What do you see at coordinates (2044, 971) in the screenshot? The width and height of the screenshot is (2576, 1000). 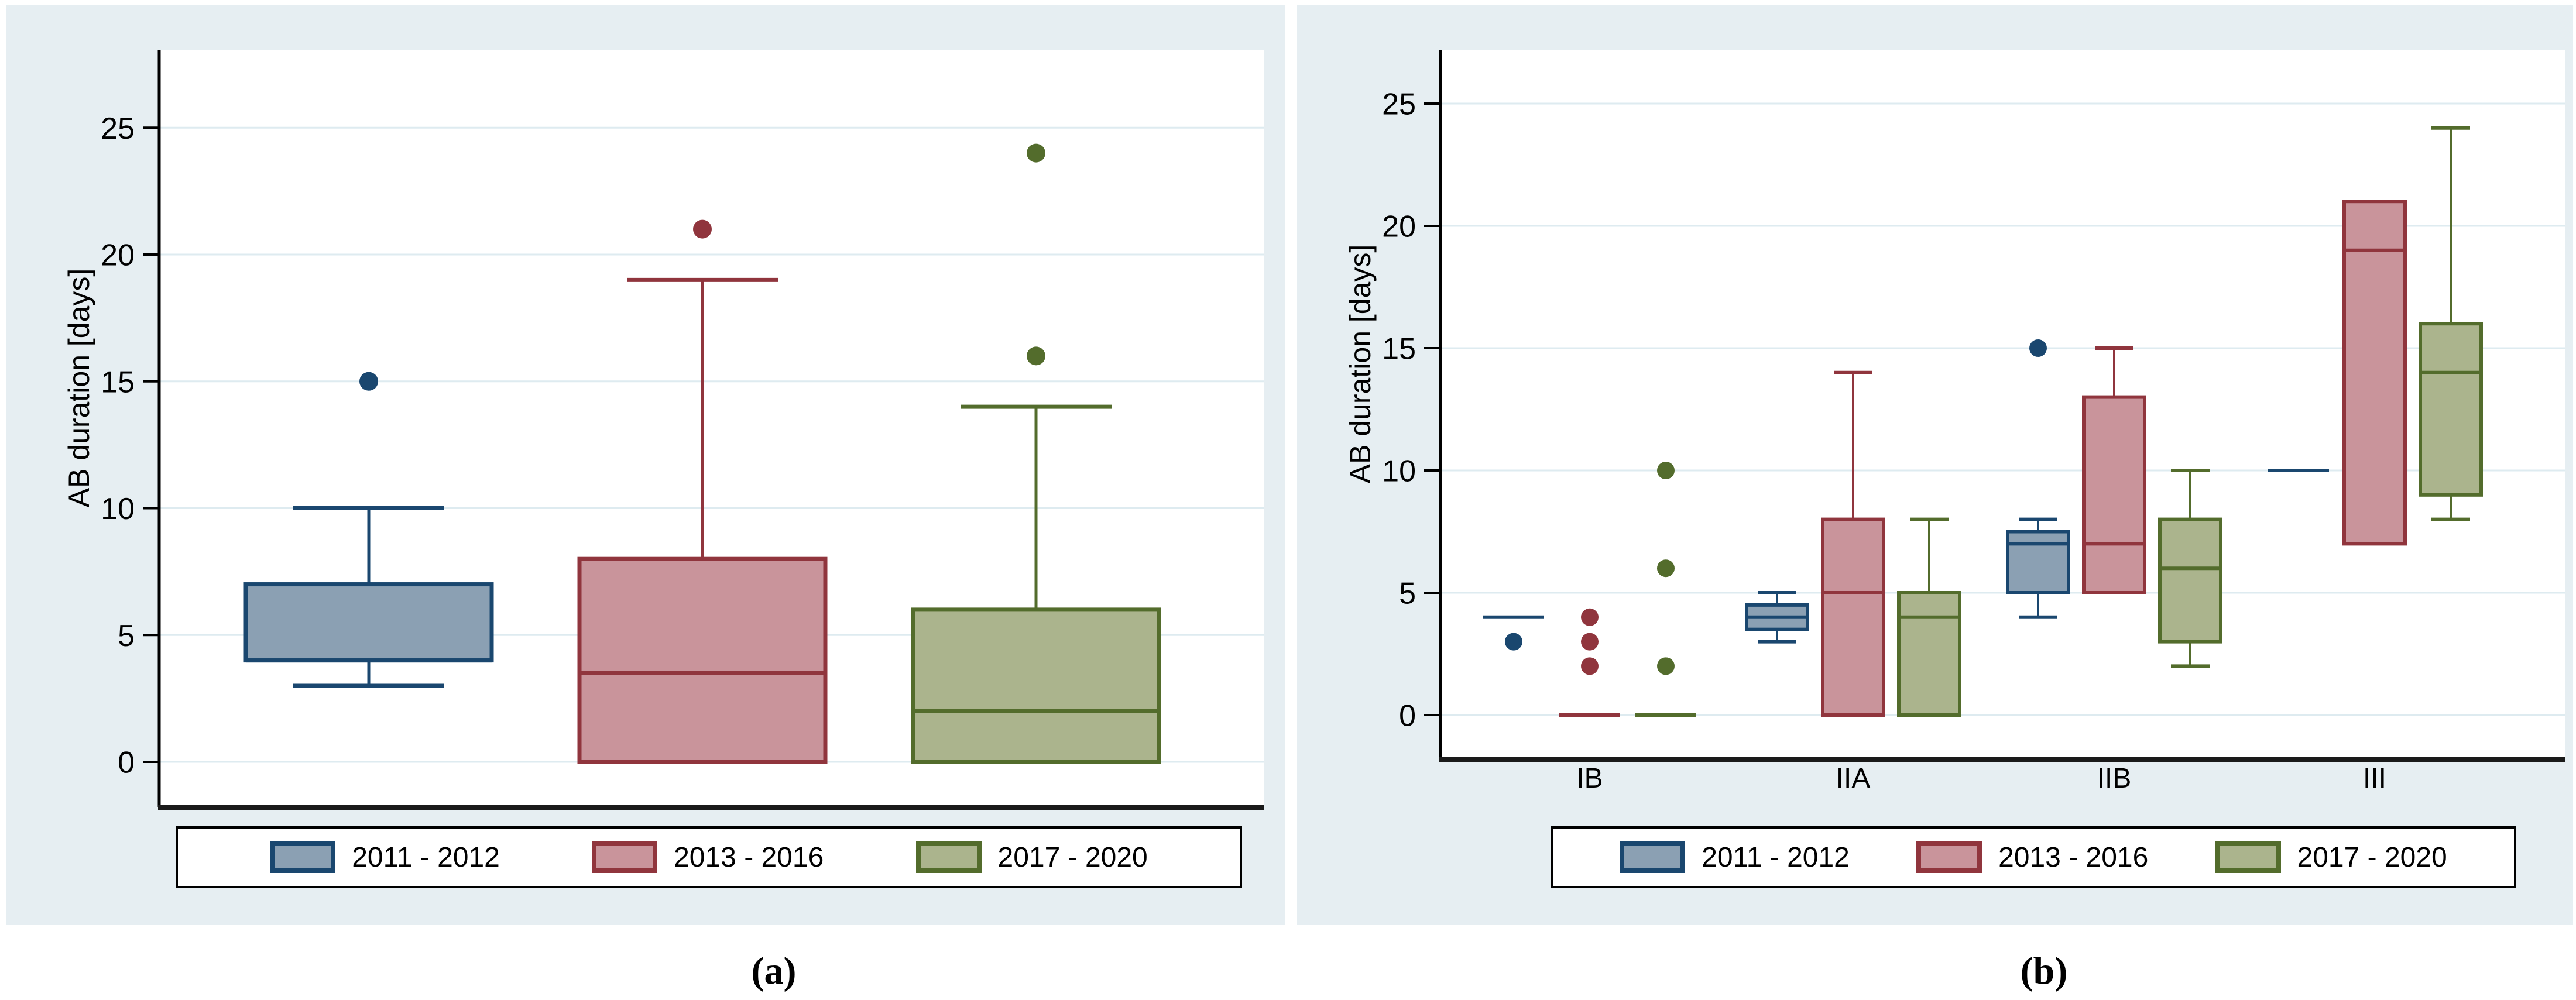 I see `caption-b: (b)` at bounding box center [2044, 971].